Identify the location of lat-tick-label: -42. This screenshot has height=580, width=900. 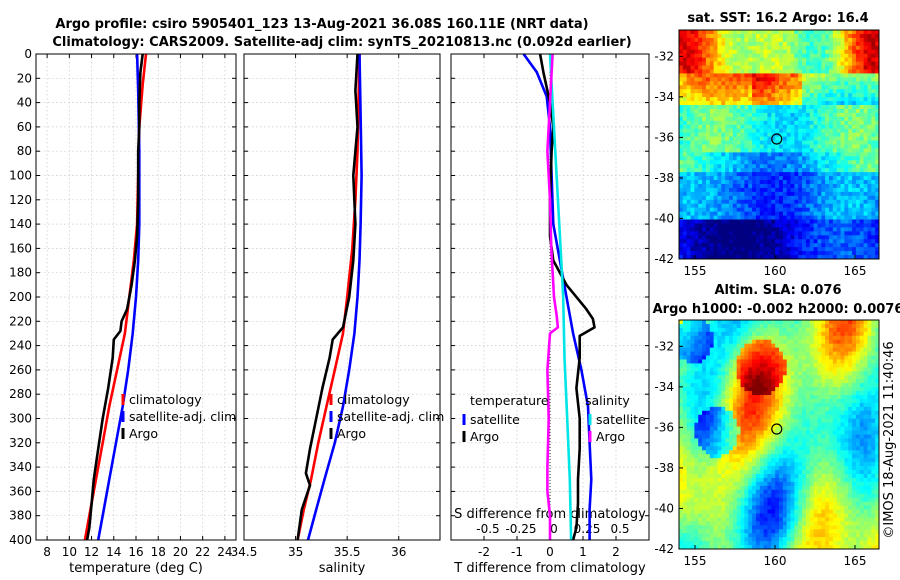
(664, 259).